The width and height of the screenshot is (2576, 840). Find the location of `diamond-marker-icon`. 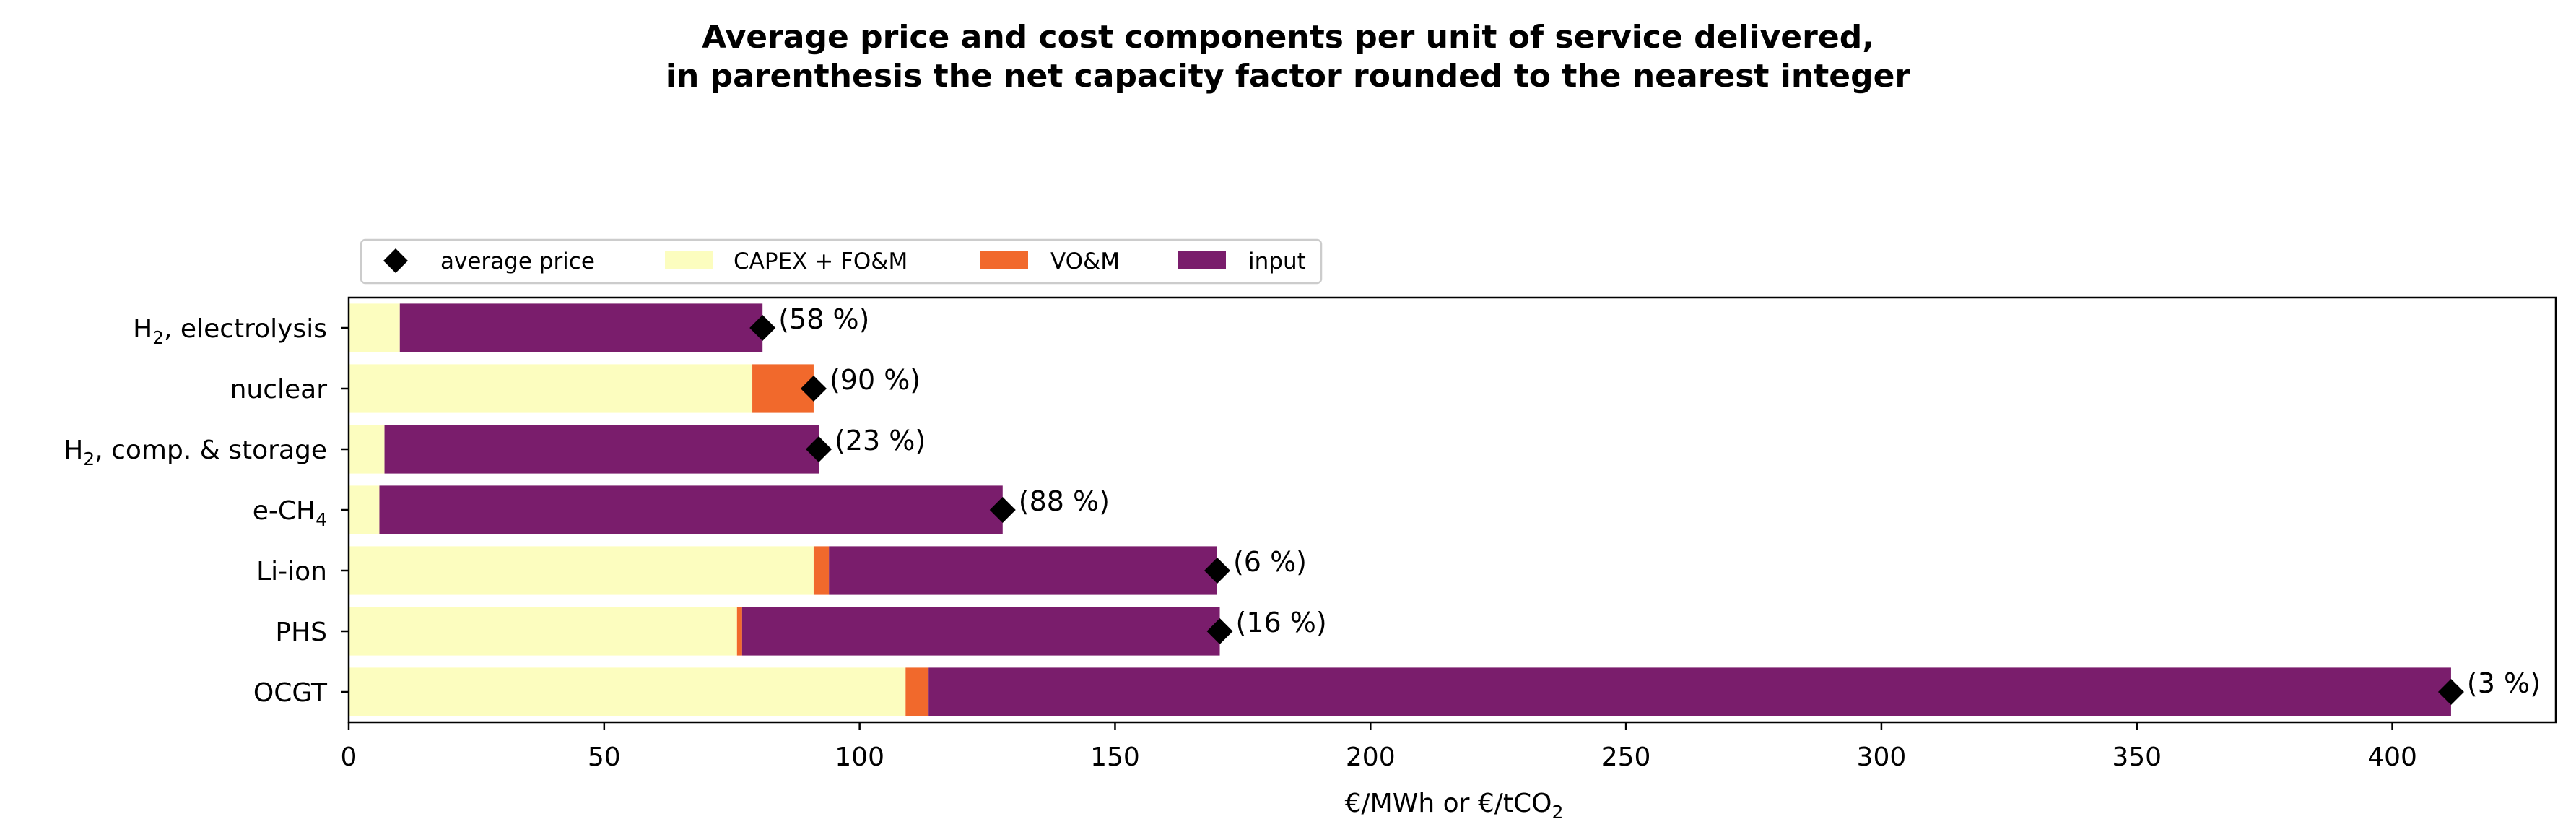

diamond-marker-icon is located at coordinates (395, 260).